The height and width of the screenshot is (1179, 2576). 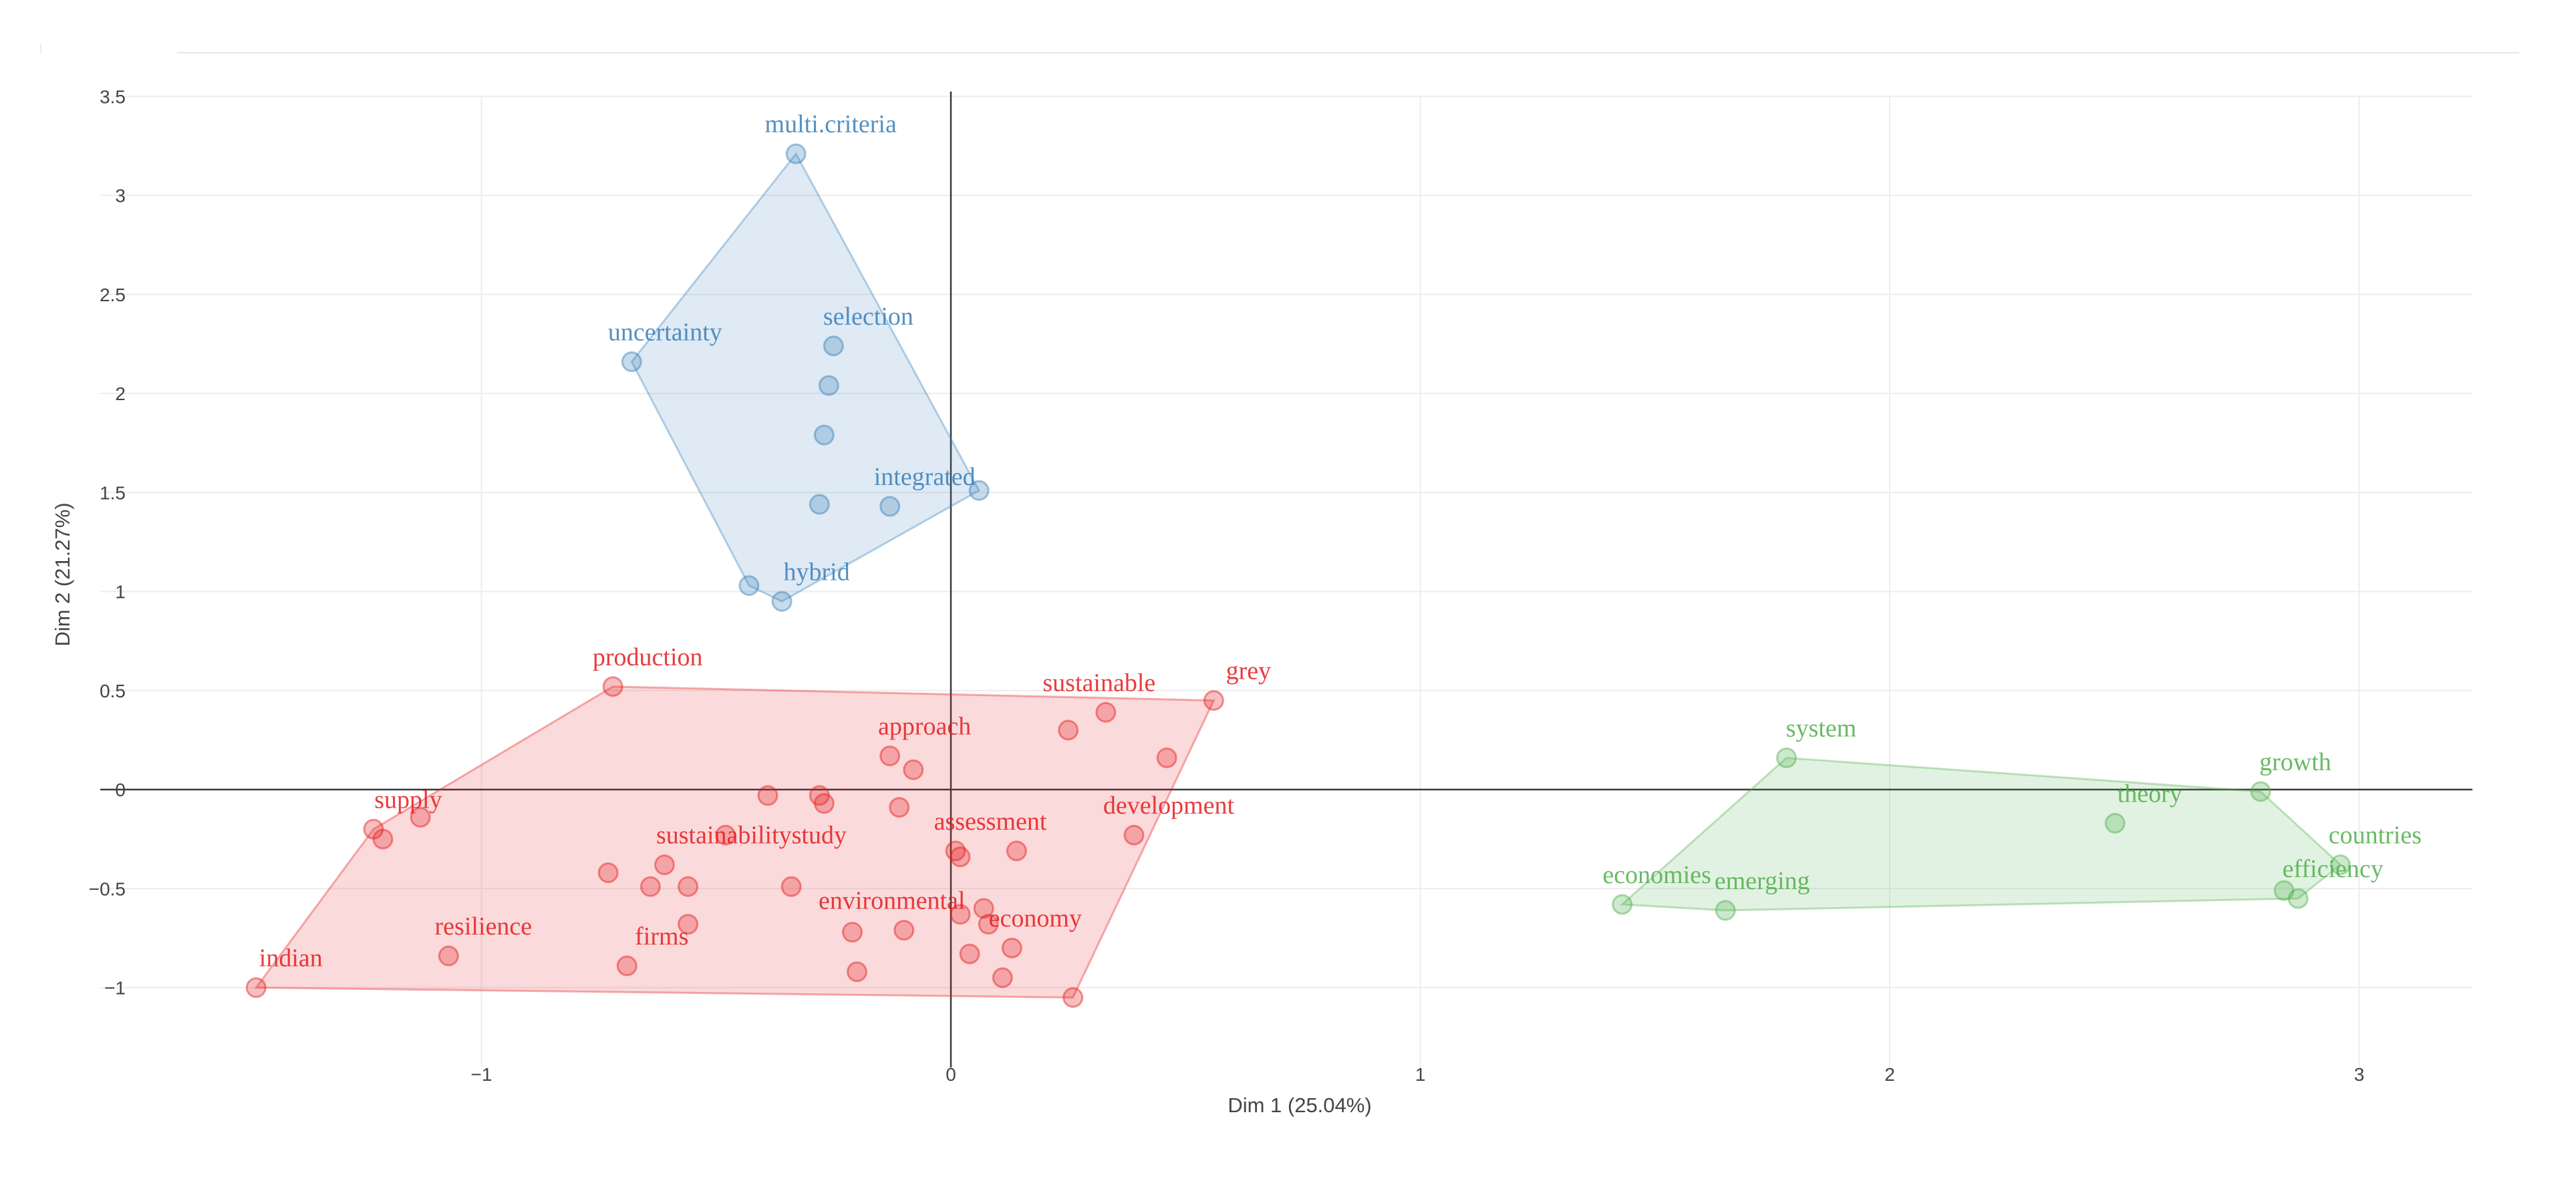 I want to click on cluster-2-label: indian, so click(x=291, y=959).